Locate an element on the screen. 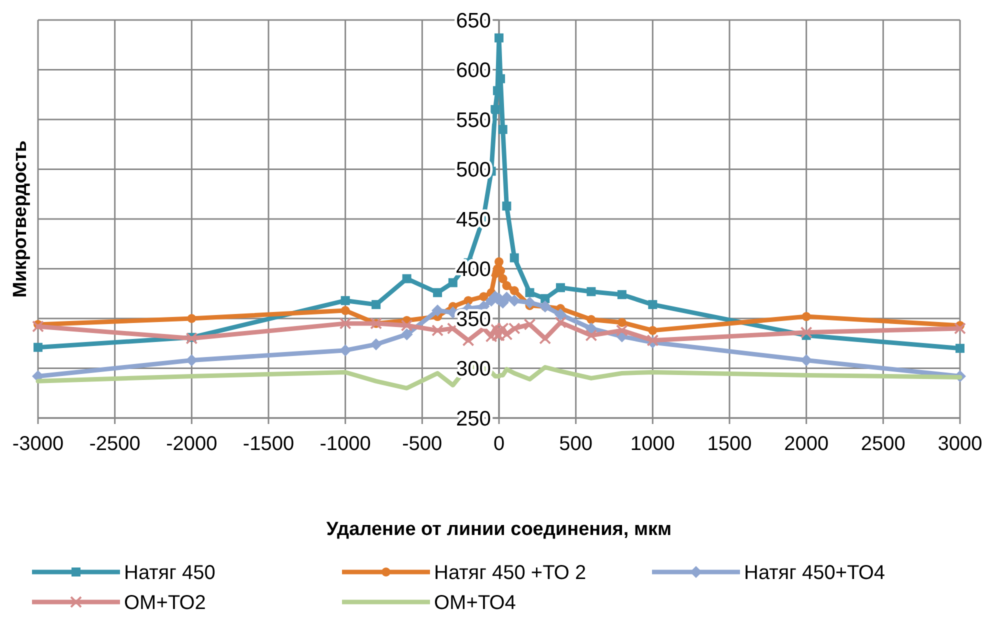  x-tick-label: 500 is located at coordinates (576, 444).